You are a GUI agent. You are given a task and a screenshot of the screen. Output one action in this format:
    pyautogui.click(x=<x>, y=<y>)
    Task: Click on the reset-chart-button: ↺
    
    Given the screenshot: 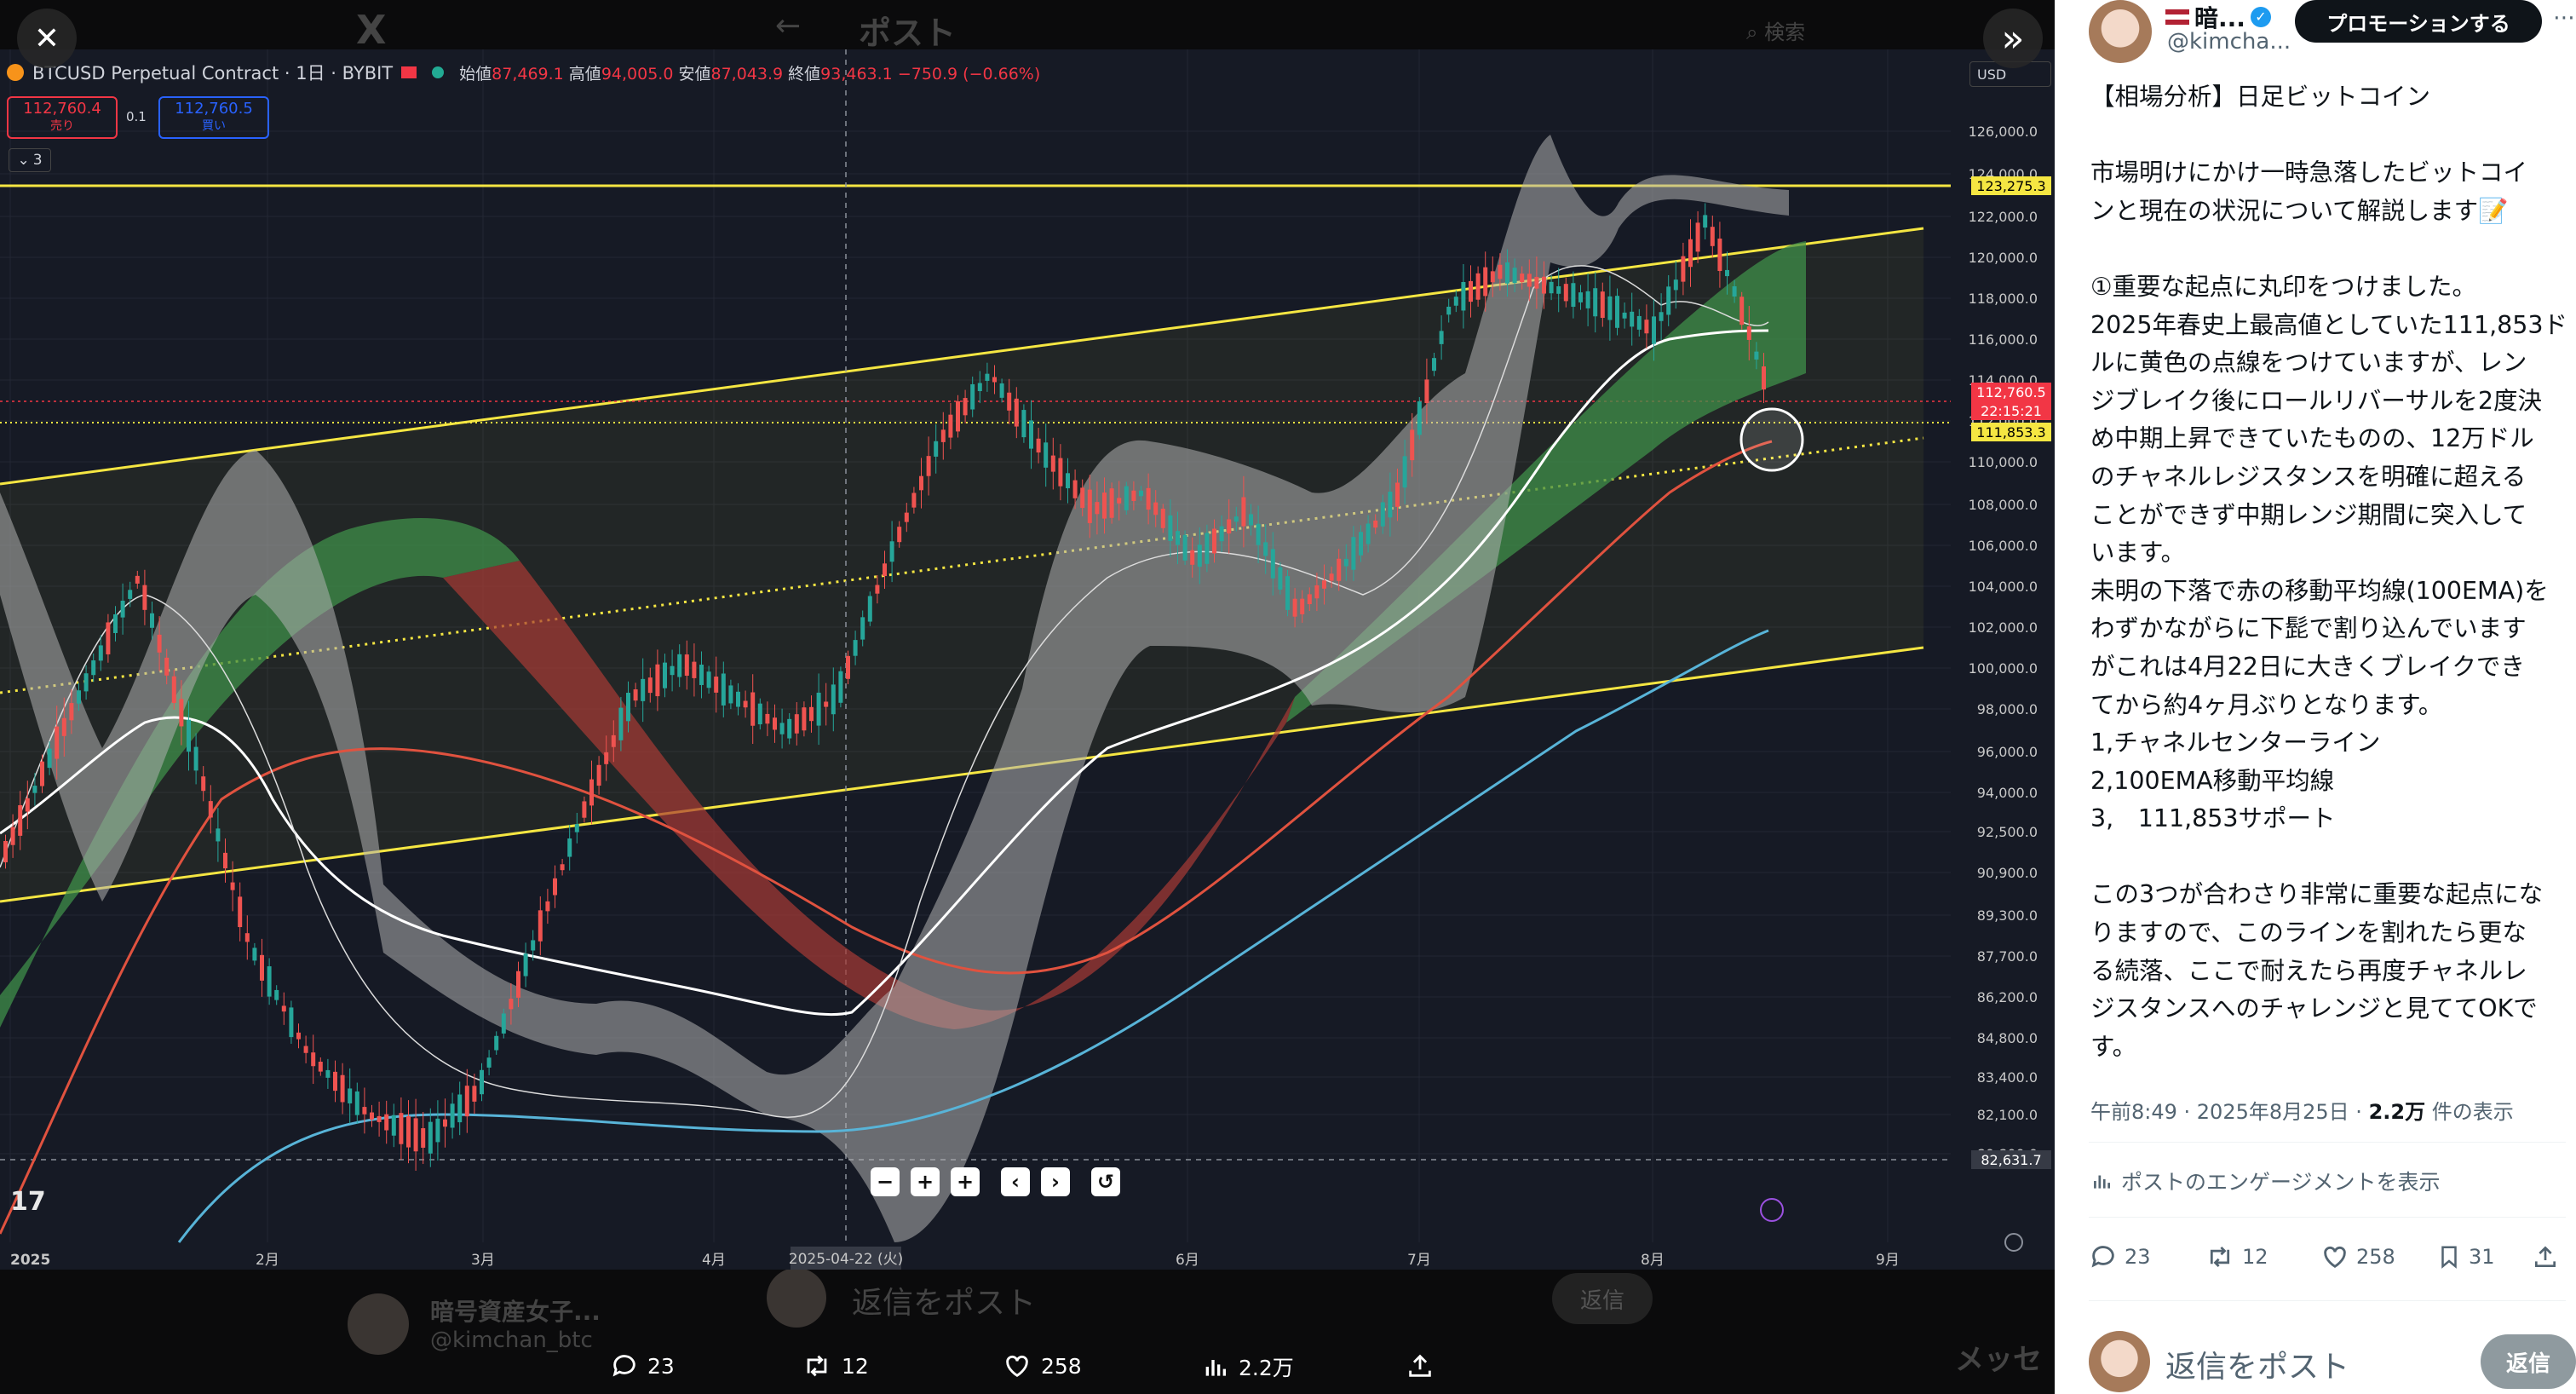 What is the action you would take?
    pyautogui.click(x=1105, y=1181)
    